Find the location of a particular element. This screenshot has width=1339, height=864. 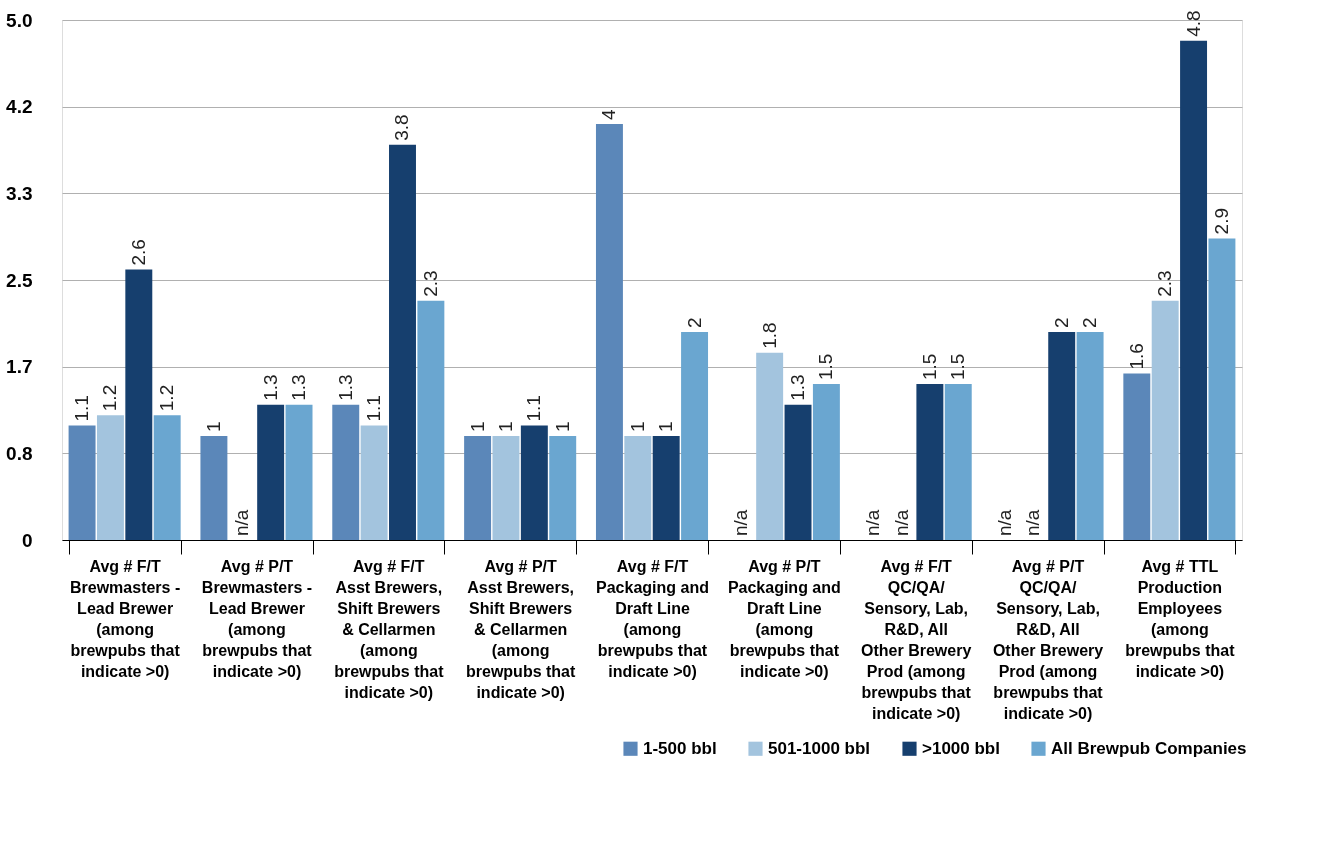

legend-label: 501-1000 bbl is located at coordinates (819, 748).